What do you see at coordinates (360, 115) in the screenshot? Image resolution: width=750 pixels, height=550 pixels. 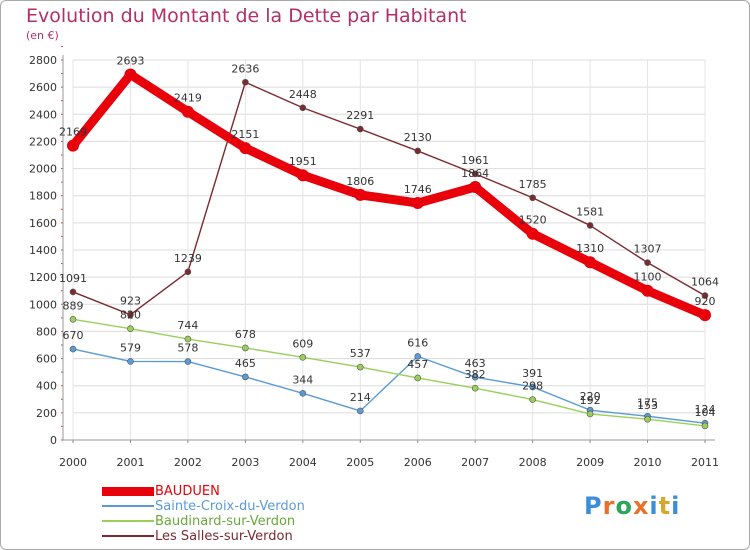 I see `data-label: 2291` at bounding box center [360, 115].